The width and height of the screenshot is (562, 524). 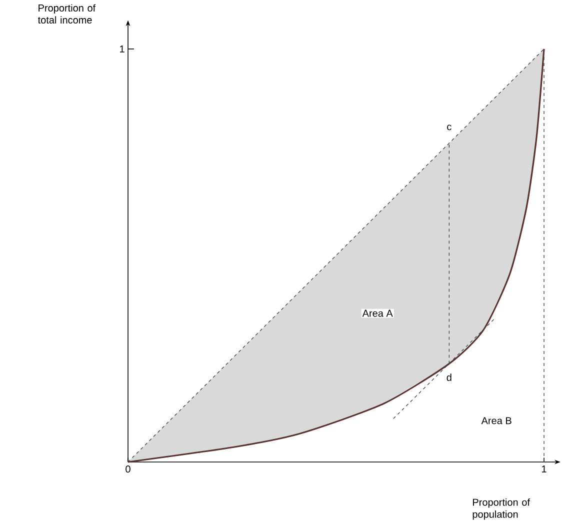 I want to click on annotation: Area B, so click(x=496, y=420).